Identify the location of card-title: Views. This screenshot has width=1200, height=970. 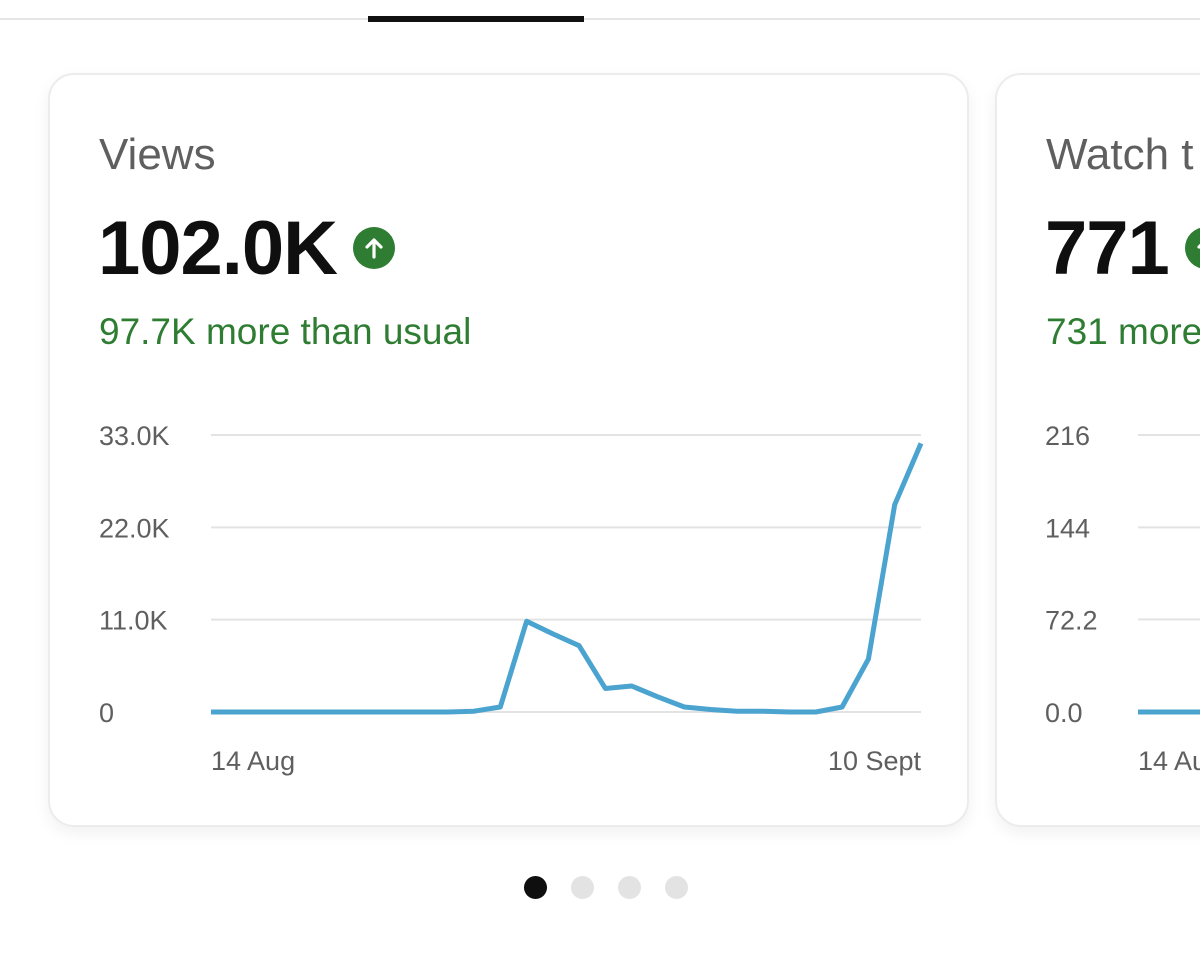
(157, 154).